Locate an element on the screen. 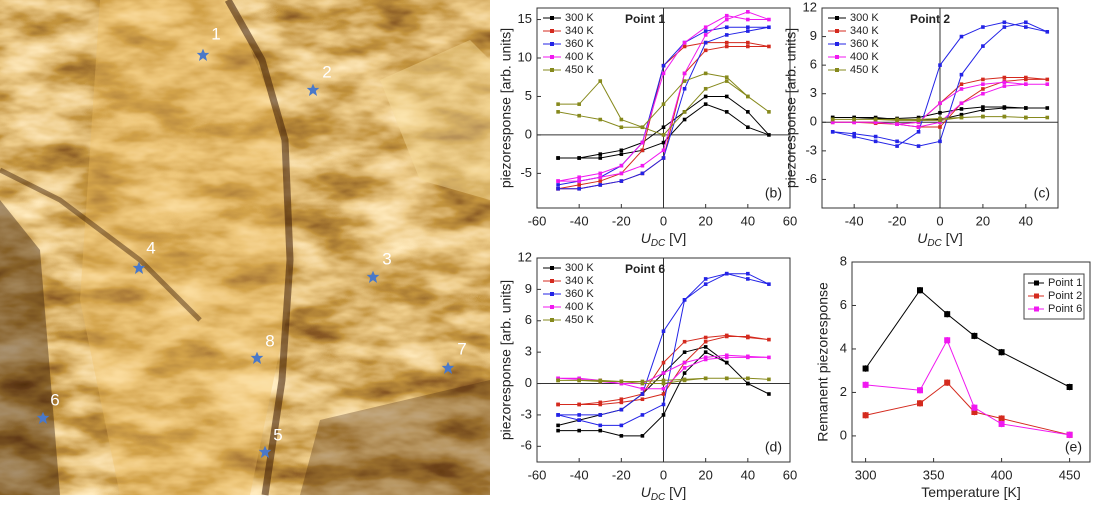  plot-frame is located at coordinates (971, 362).